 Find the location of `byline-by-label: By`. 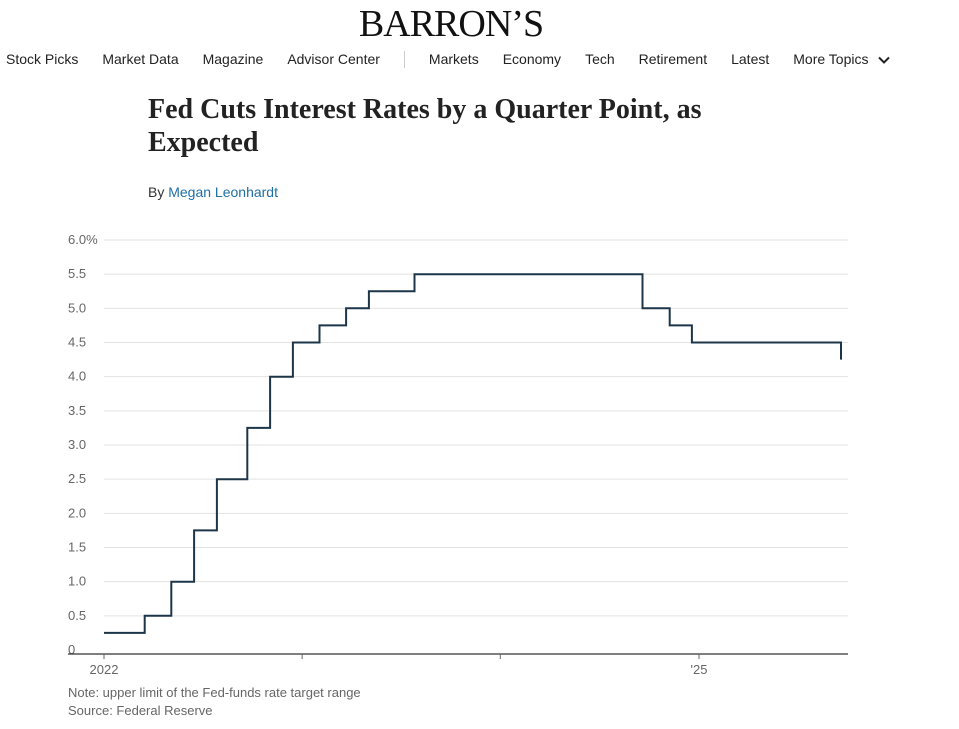

byline-by-label: By is located at coordinates (156, 192).